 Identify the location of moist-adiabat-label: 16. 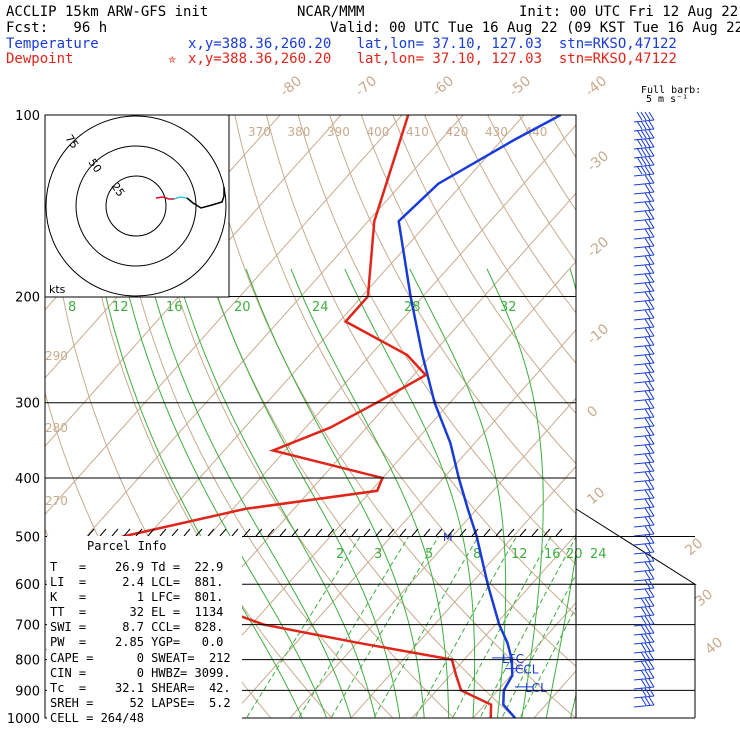
(174, 307).